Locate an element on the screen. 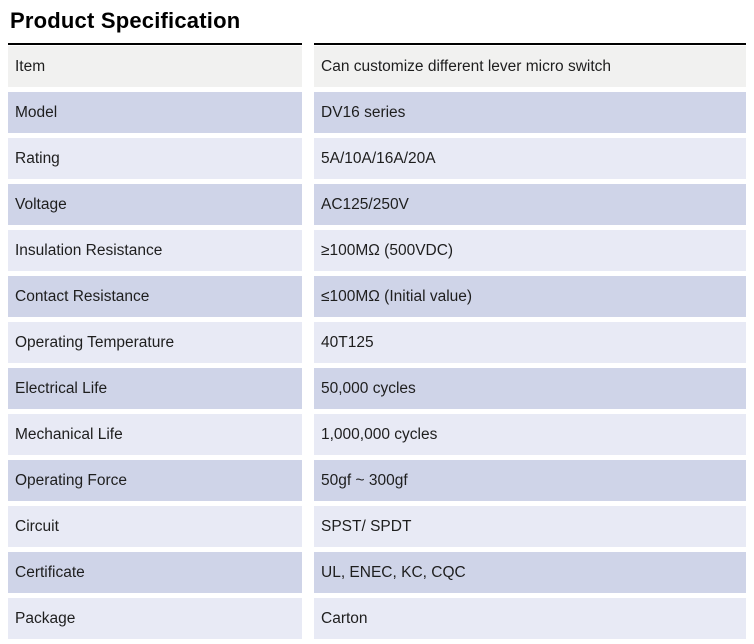  spec-key-cell: Contact Resistance is located at coordinates (155, 296).